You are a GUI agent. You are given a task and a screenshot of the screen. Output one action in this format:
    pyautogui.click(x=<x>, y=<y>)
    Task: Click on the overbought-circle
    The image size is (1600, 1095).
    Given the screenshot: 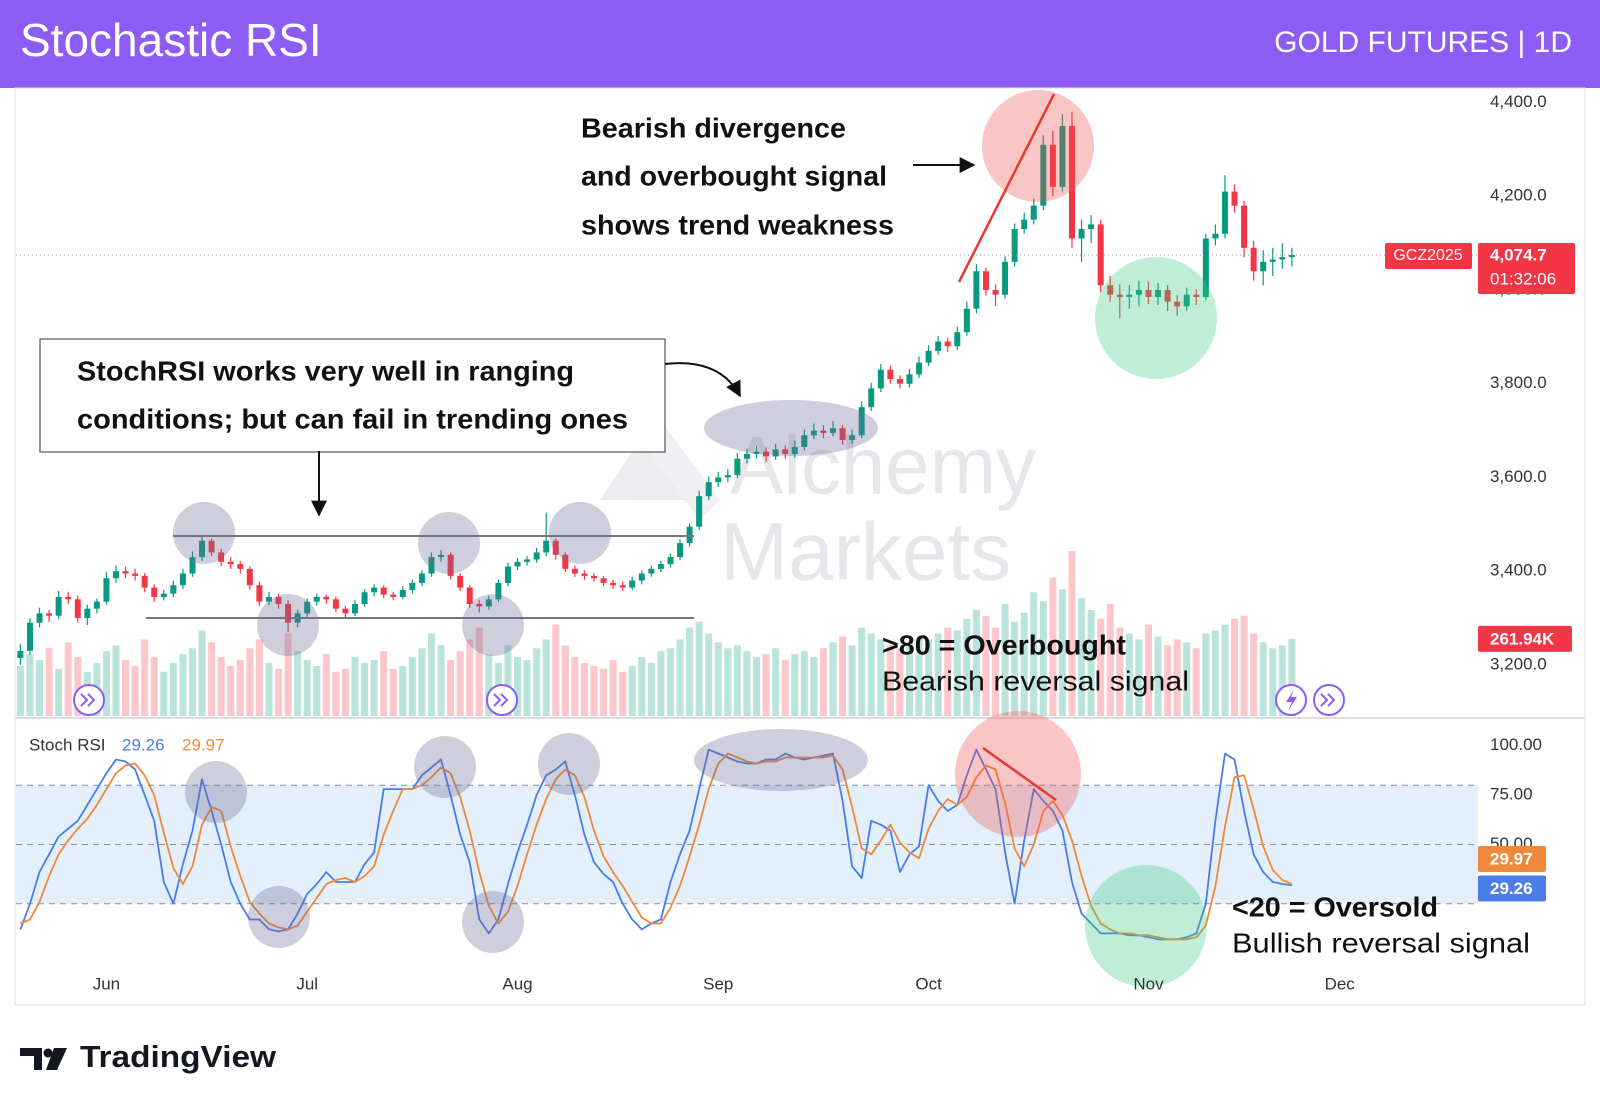 What is the action you would take?
    pyautogui.click(x=1038, y=146)
    